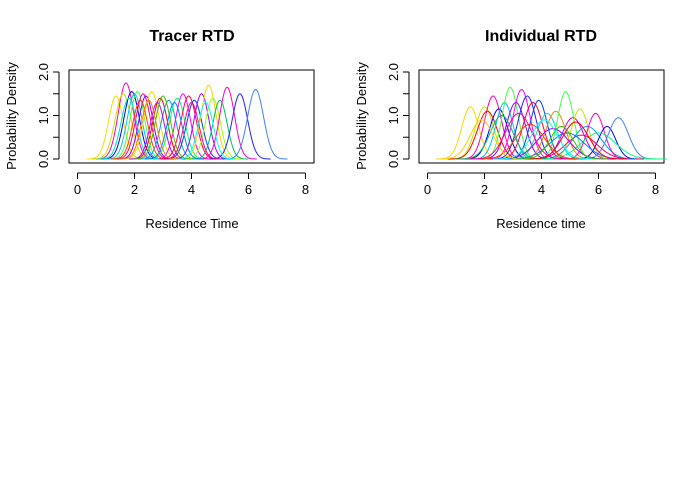 The image size is (700, 500). What do you see at coordinates (191, 36) in the screenshot?
I see `chart-title: Tracer RTD` at bounding box center [191, 36].